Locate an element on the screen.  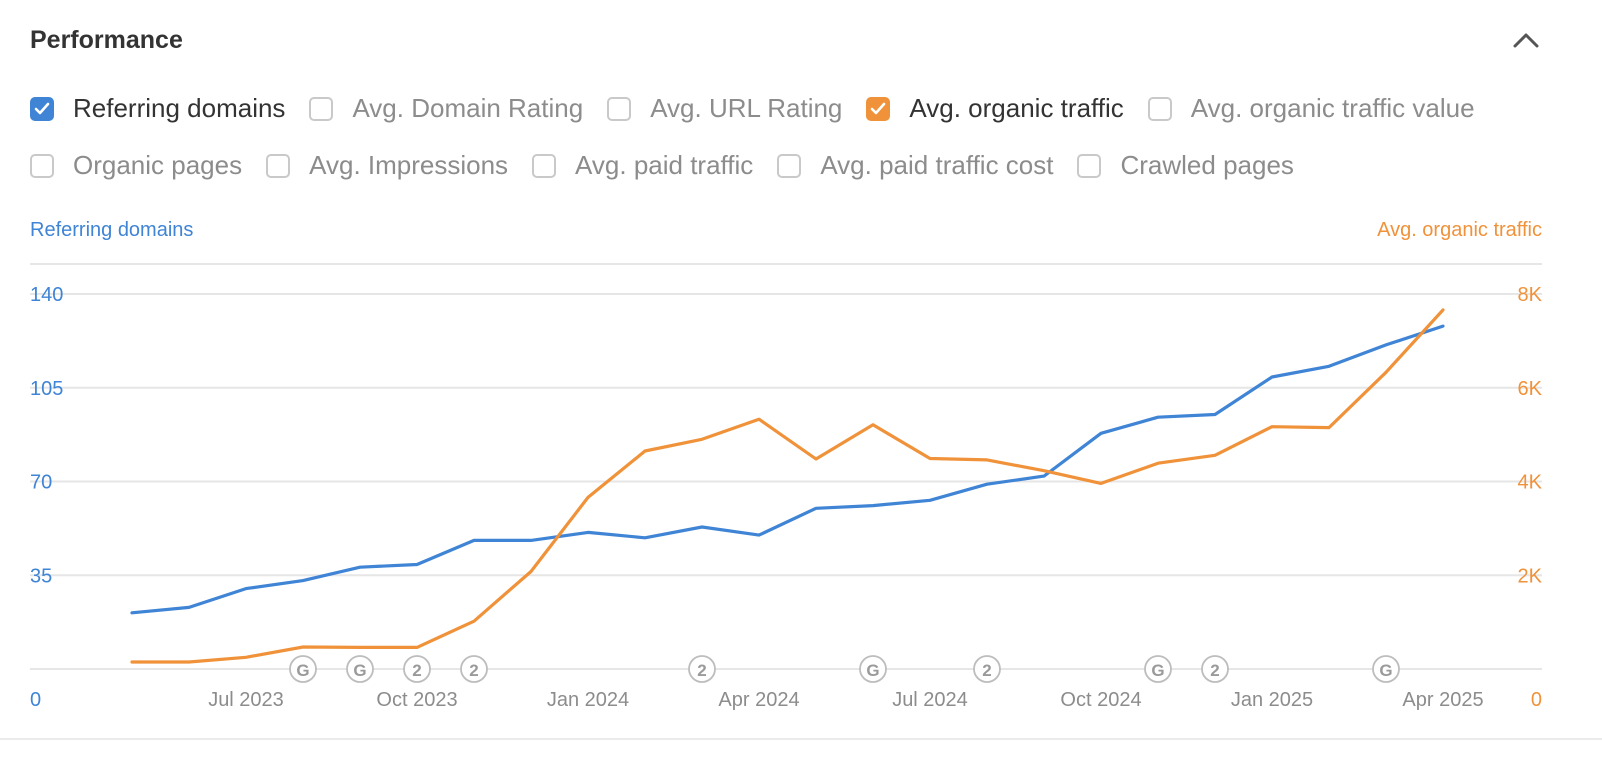
metric-label: Referring domains is located at coordinates (179, 108).